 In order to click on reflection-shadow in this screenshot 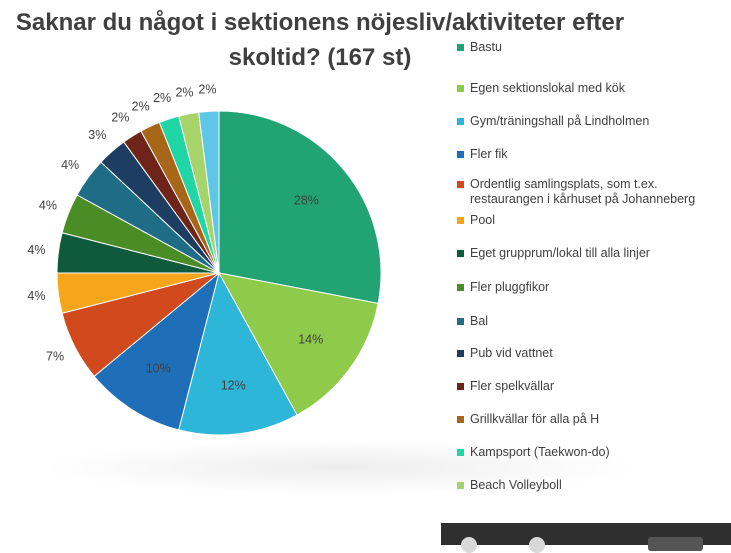, I will do `click(340, 467)`.